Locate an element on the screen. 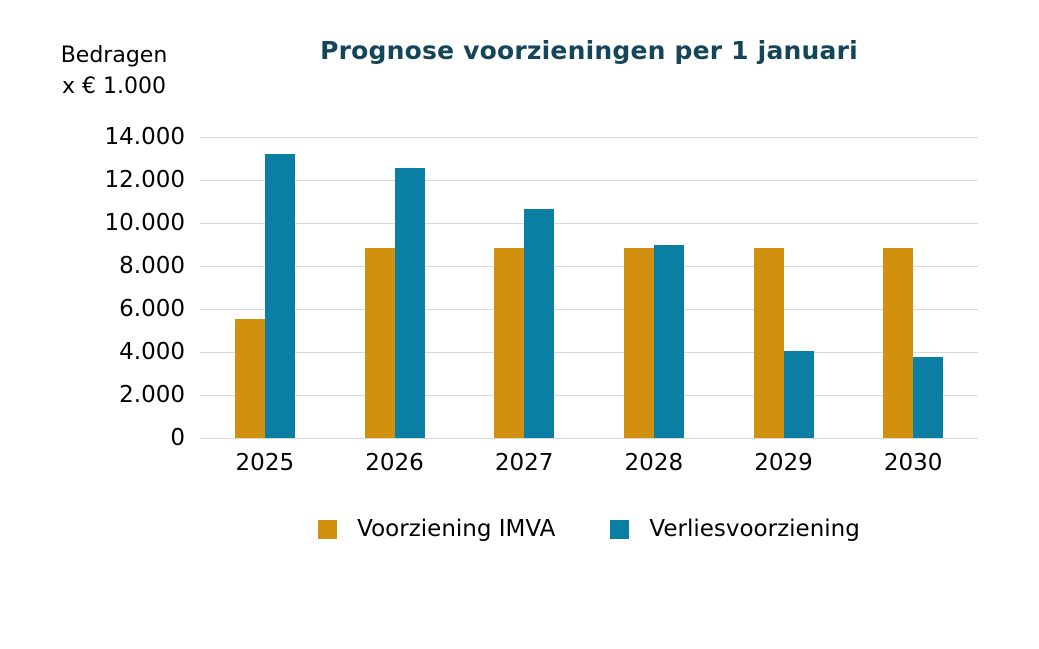  y-axis-tick-label: 12.000 is located at coordinates (144, 180).